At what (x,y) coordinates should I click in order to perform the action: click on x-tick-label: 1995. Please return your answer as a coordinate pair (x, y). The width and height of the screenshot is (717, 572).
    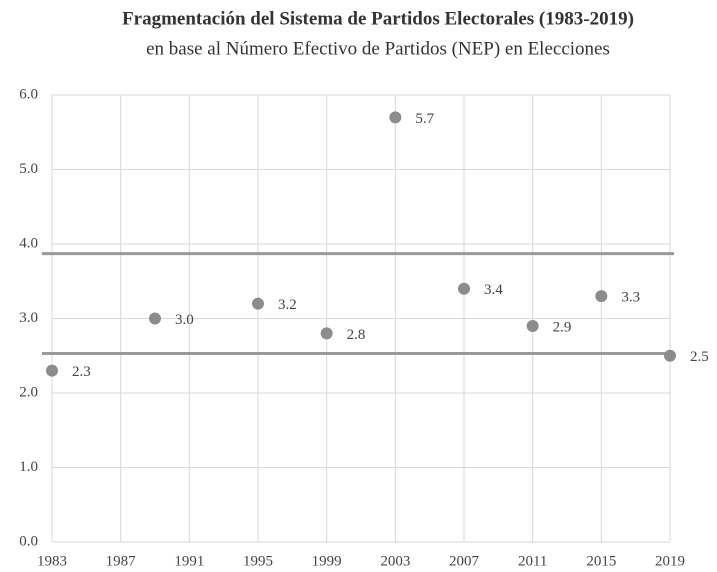
    Looking at the image, I should click on (258, 561).